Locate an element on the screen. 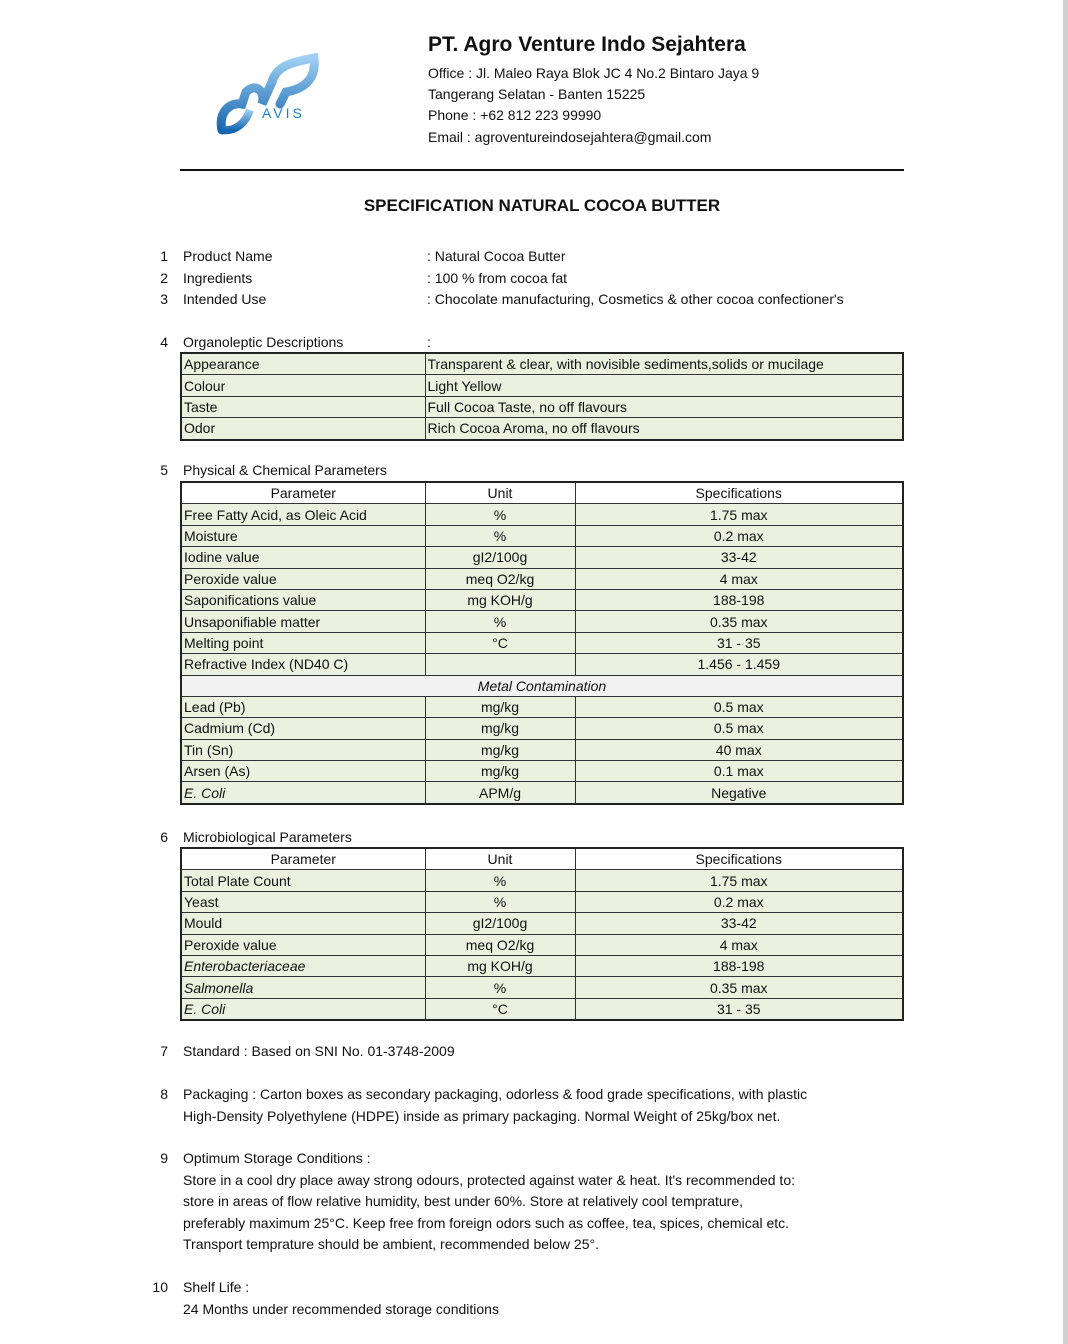 The image size is (1068, 1344). table-cell: Tin (Sn) is located at coordinates (303, 750).